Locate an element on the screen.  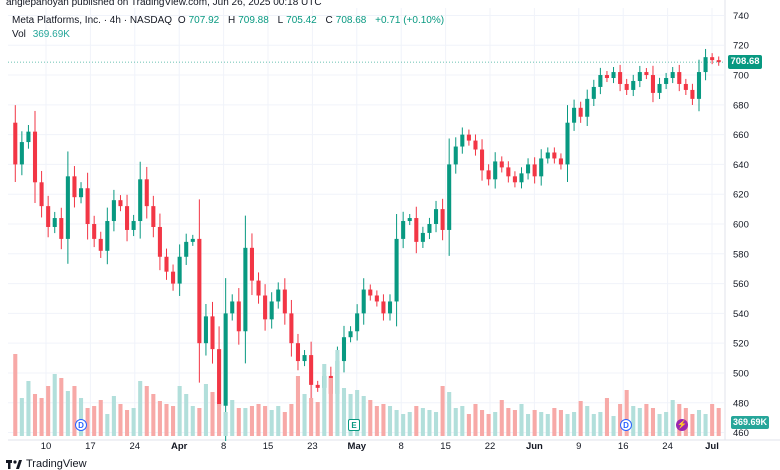
y-tick-label: 720 is located at coordinates (741, 46).